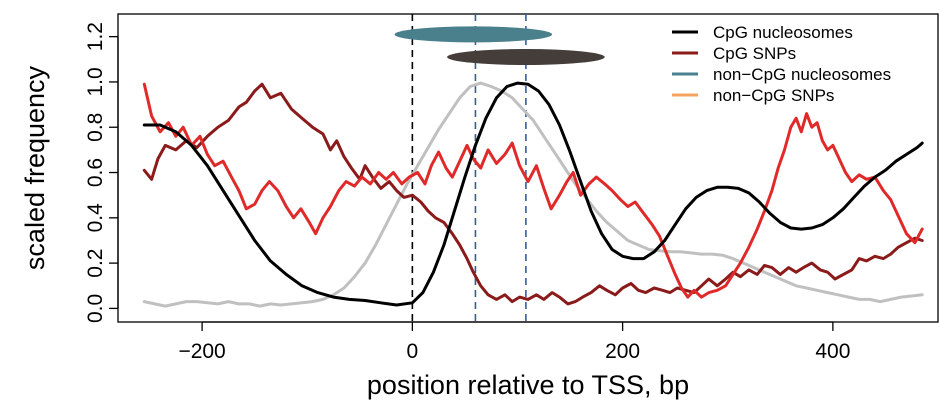  I want to click on x-tick-label: −200, so click(201, 351).